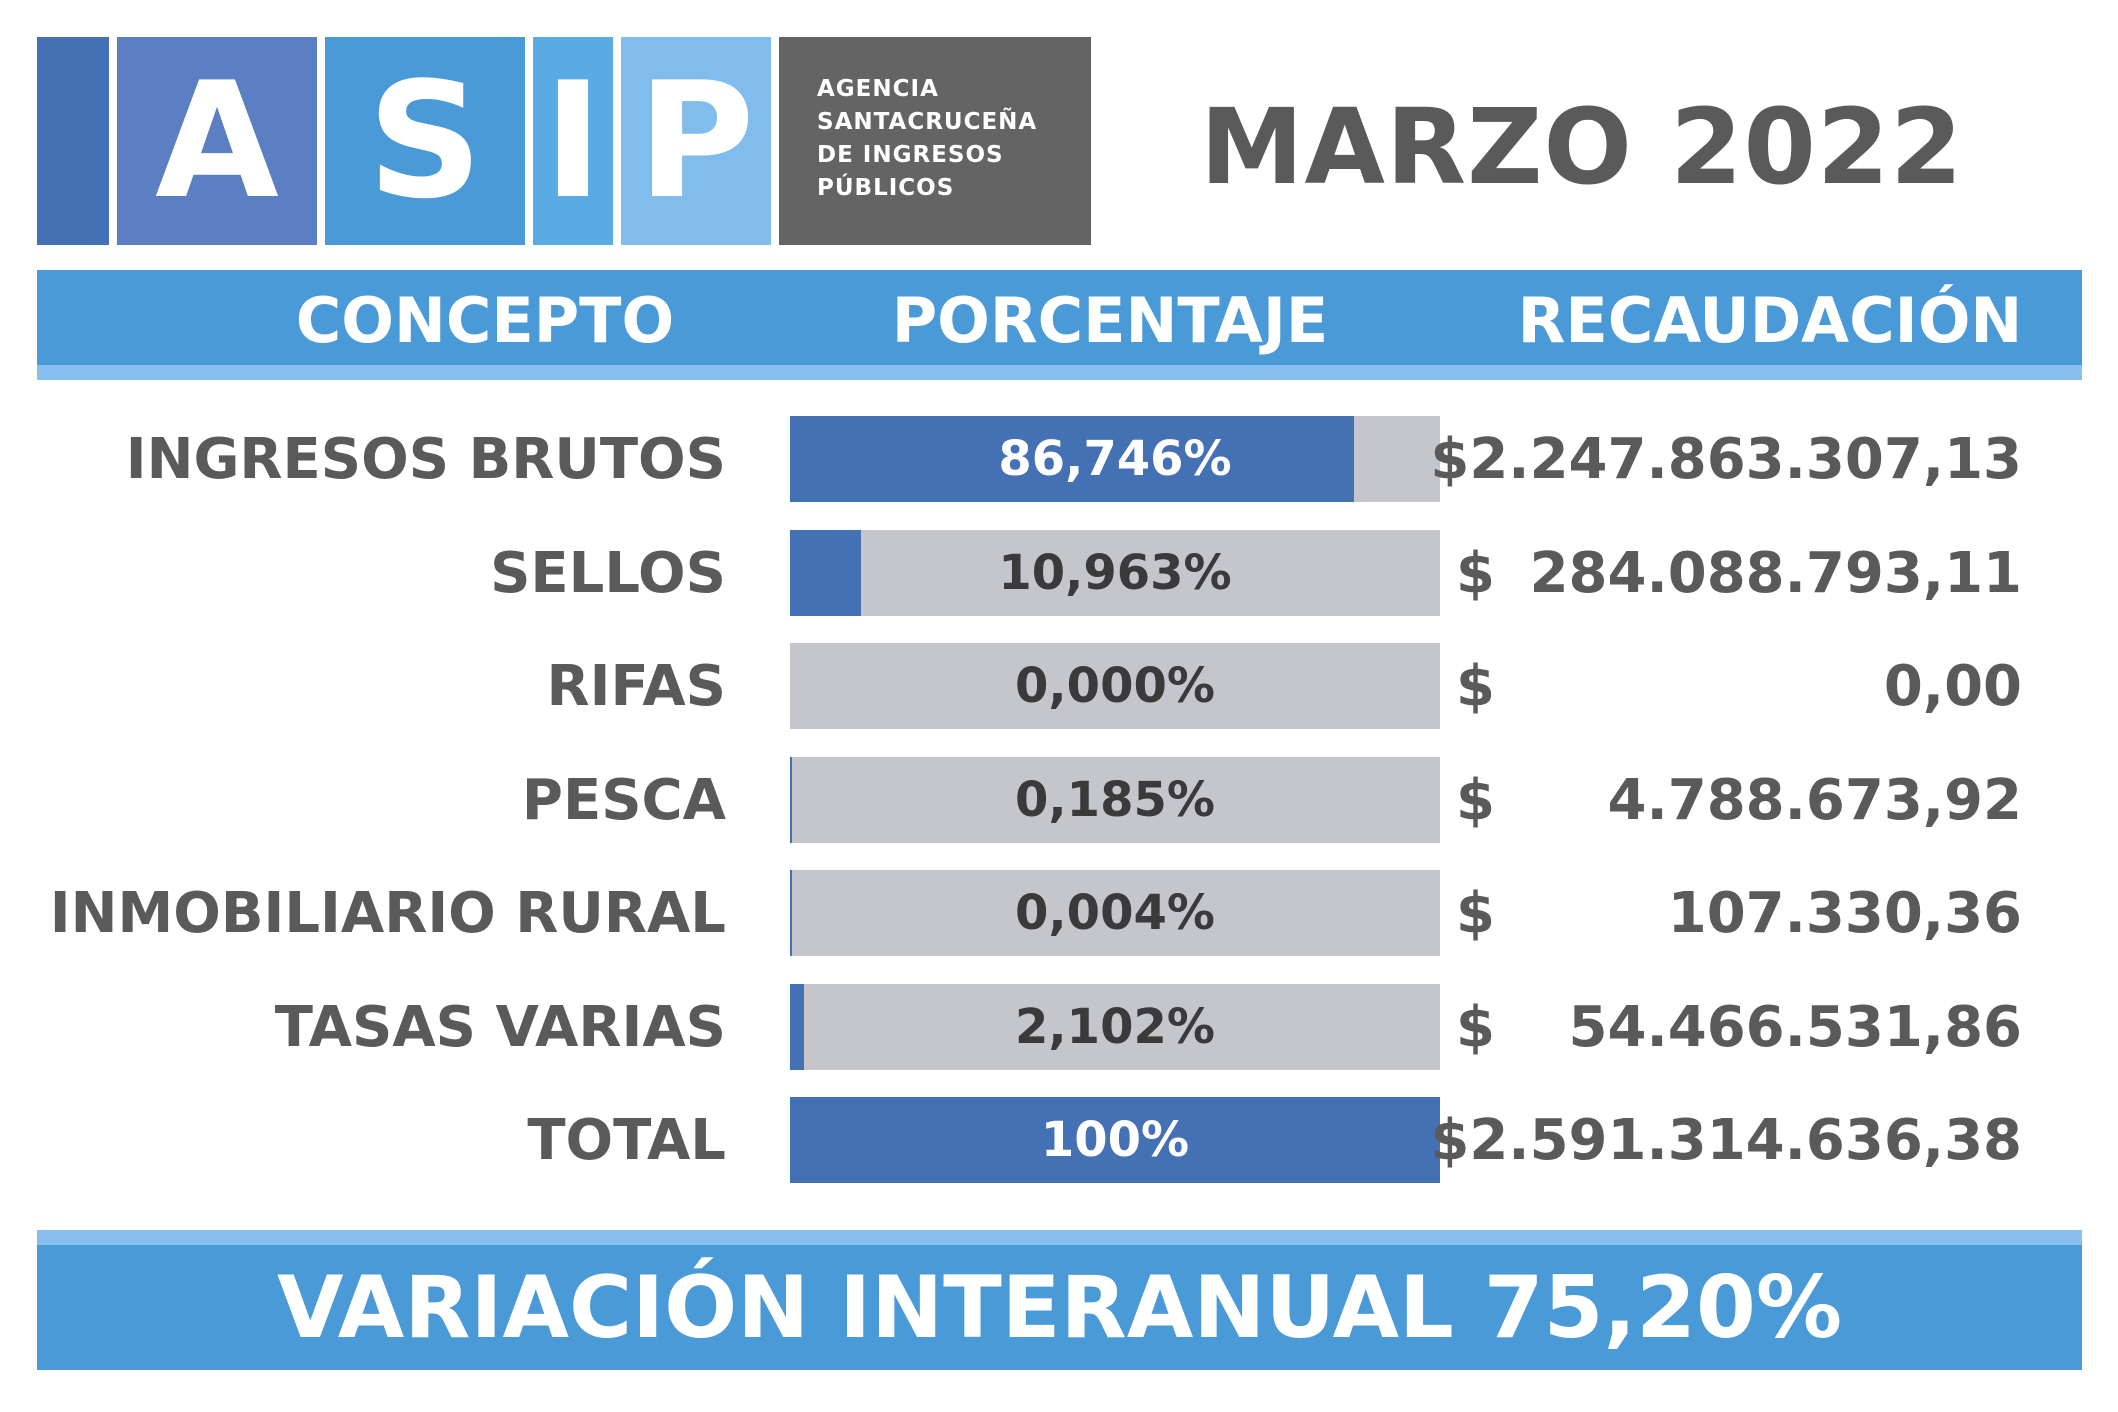  I want to click on row-label: INMOBILIARIO RURAL, so click(387, 913).